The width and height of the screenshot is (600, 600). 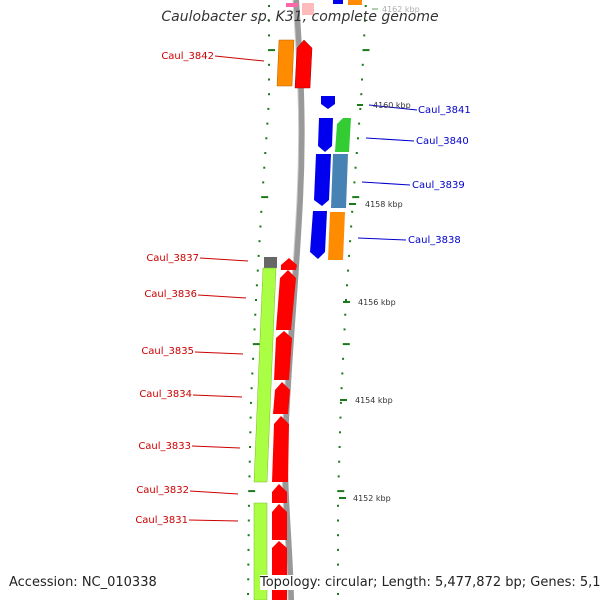 What do you see at coordinates (339, 181) in the screenshot?
I see `gene-arrow-3839-steel` at bounding box center [339, 181].